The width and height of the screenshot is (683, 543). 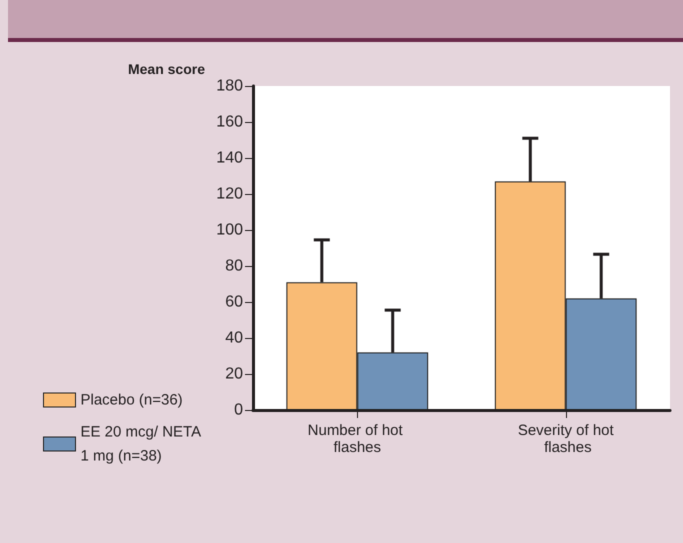 What do you see at coordinates (230, 158) in the screenshot?
I see `y-tick-label: 140` at bounding box center [230, 158].